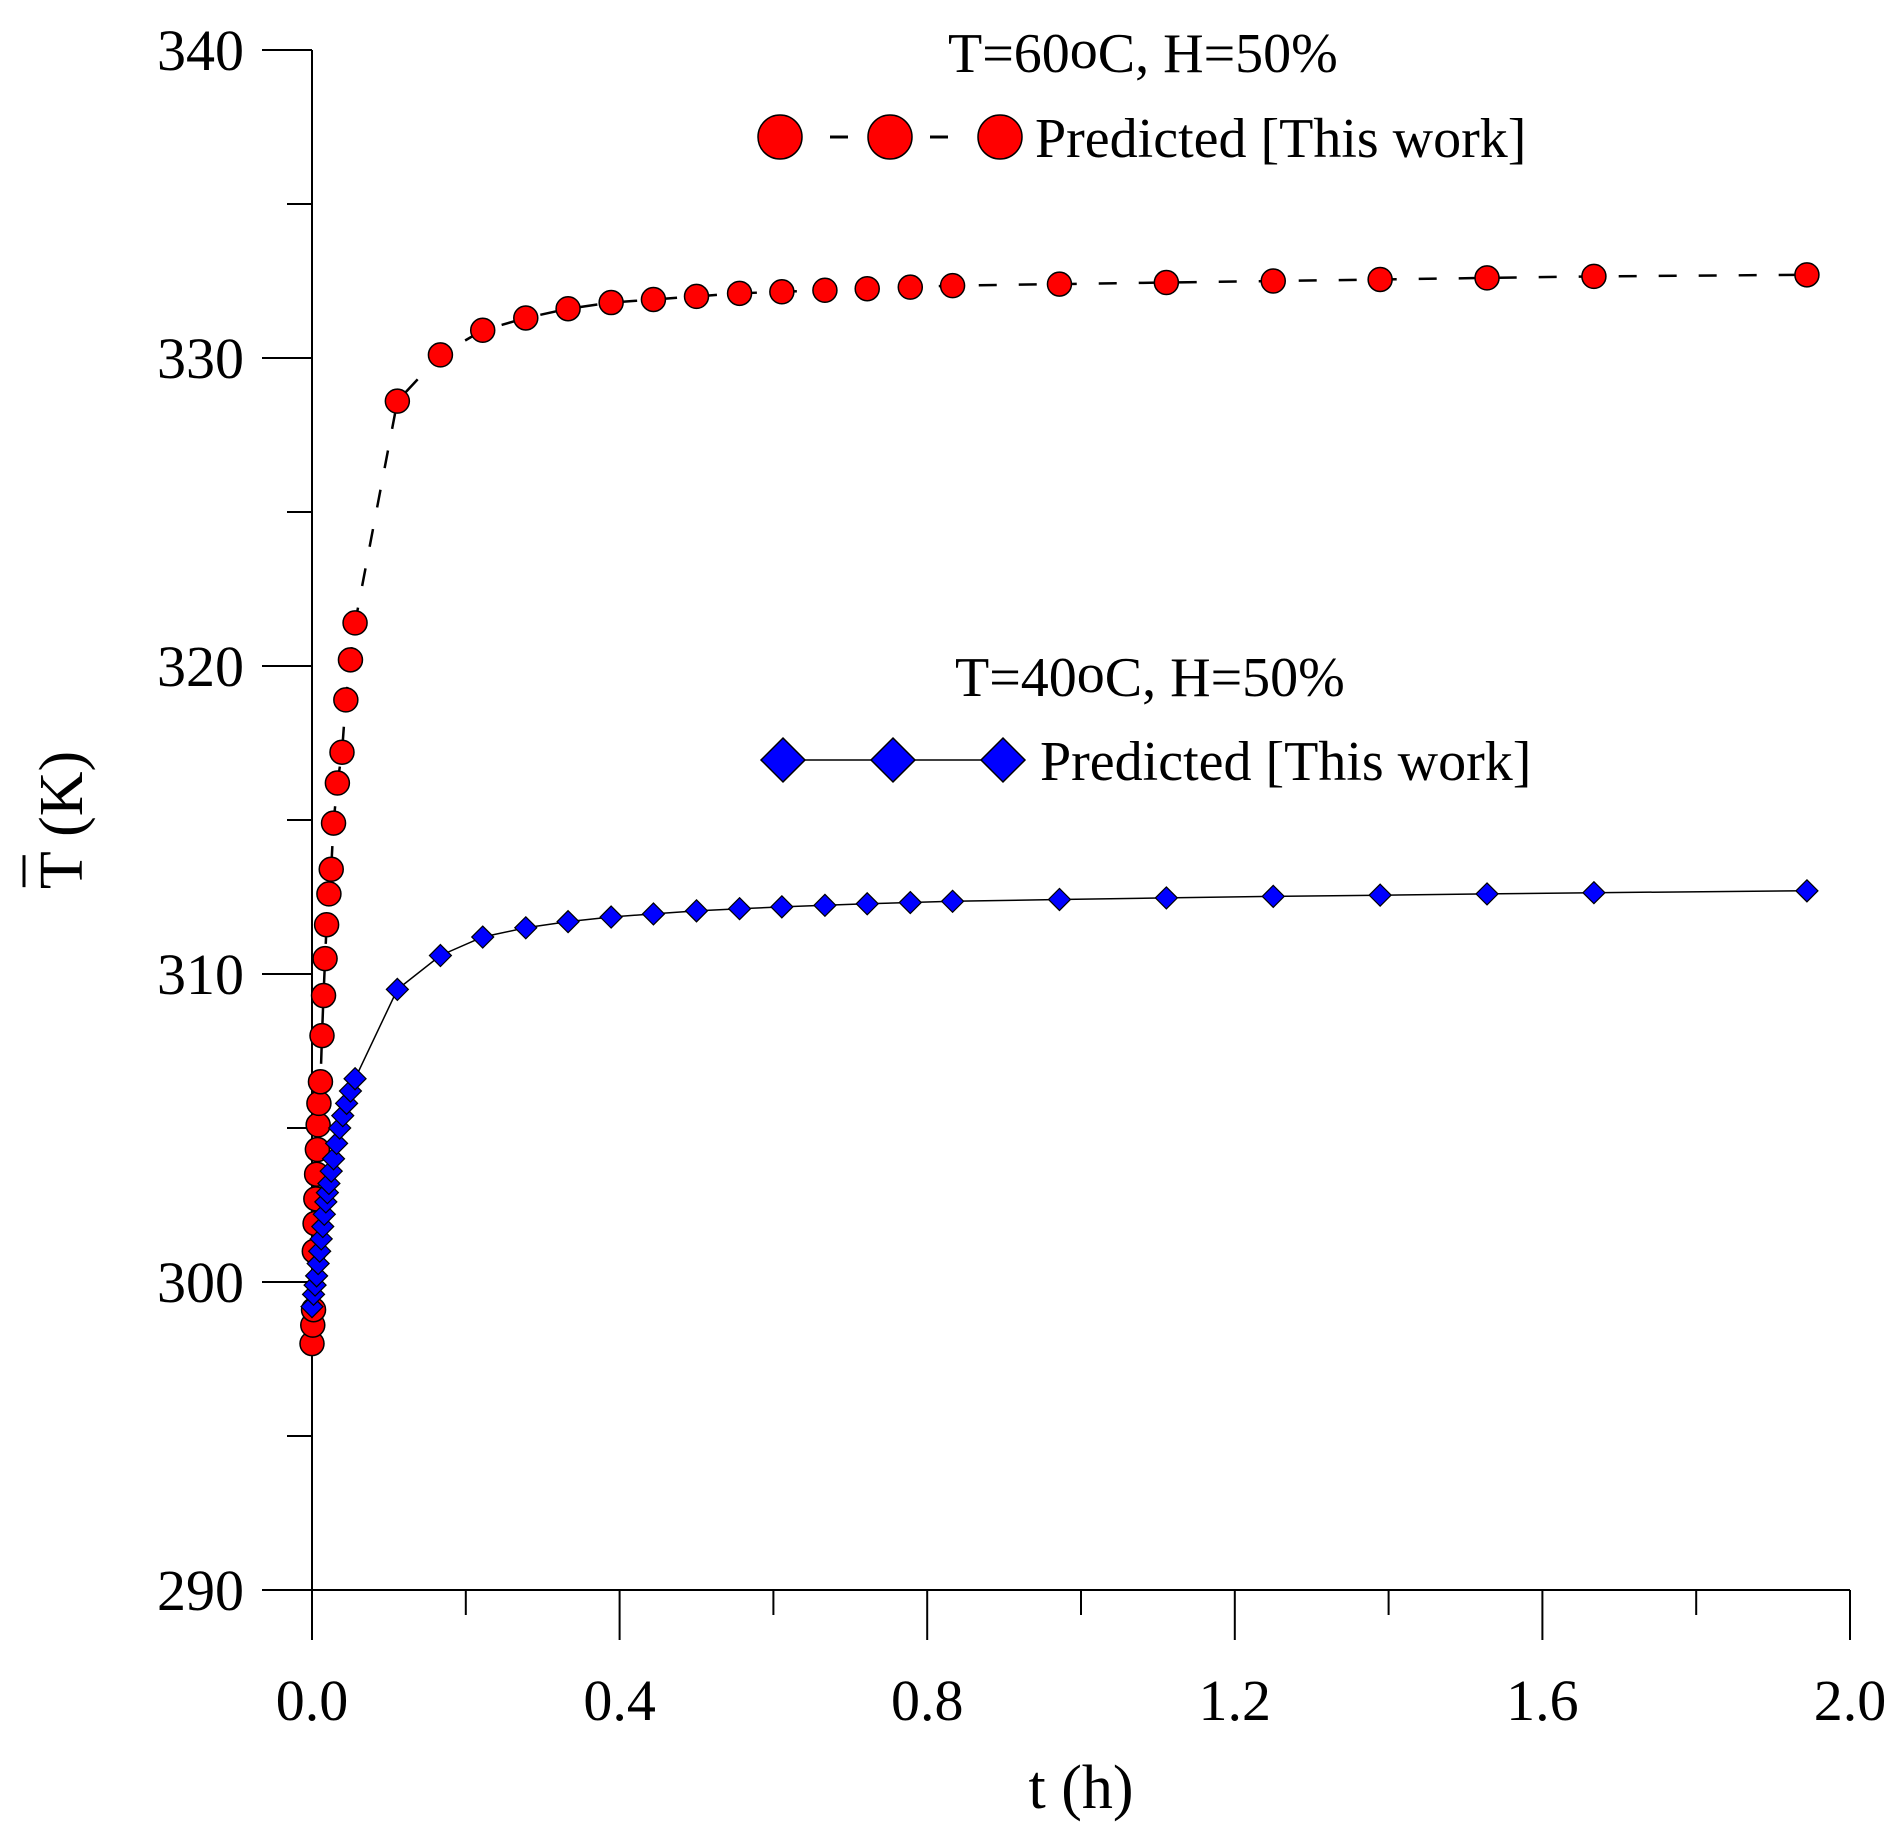  I want to click on x-tick-label: 0.8, so click(927, 1700).